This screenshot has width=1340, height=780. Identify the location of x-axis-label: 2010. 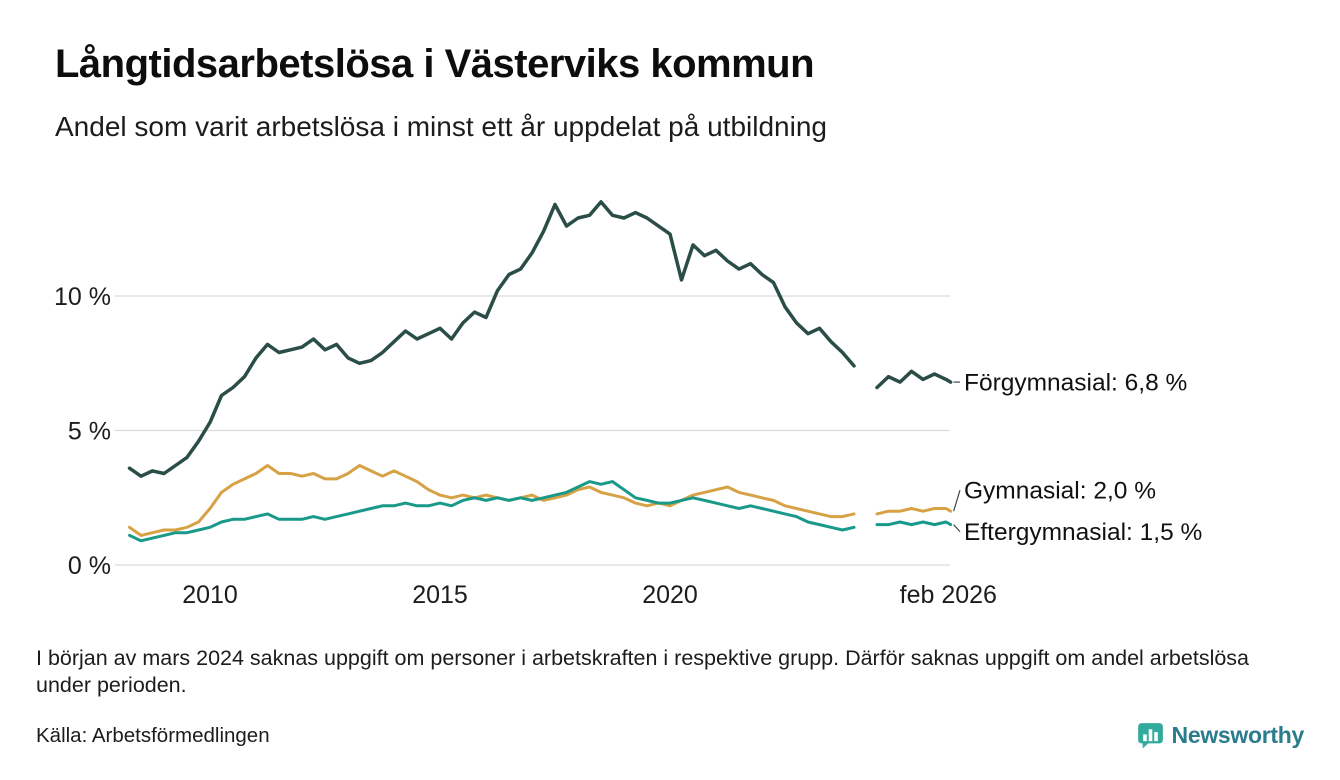
(210, 595).